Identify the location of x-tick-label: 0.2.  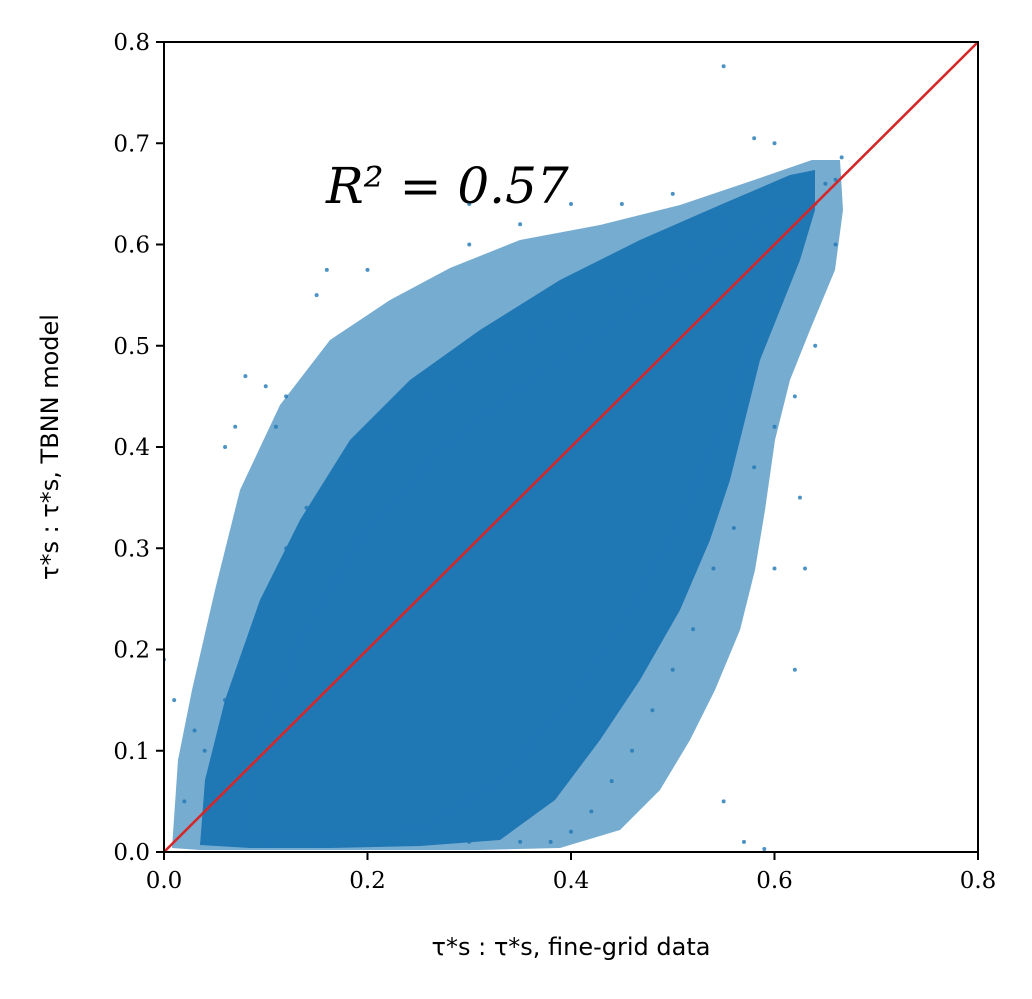
(367, 881).